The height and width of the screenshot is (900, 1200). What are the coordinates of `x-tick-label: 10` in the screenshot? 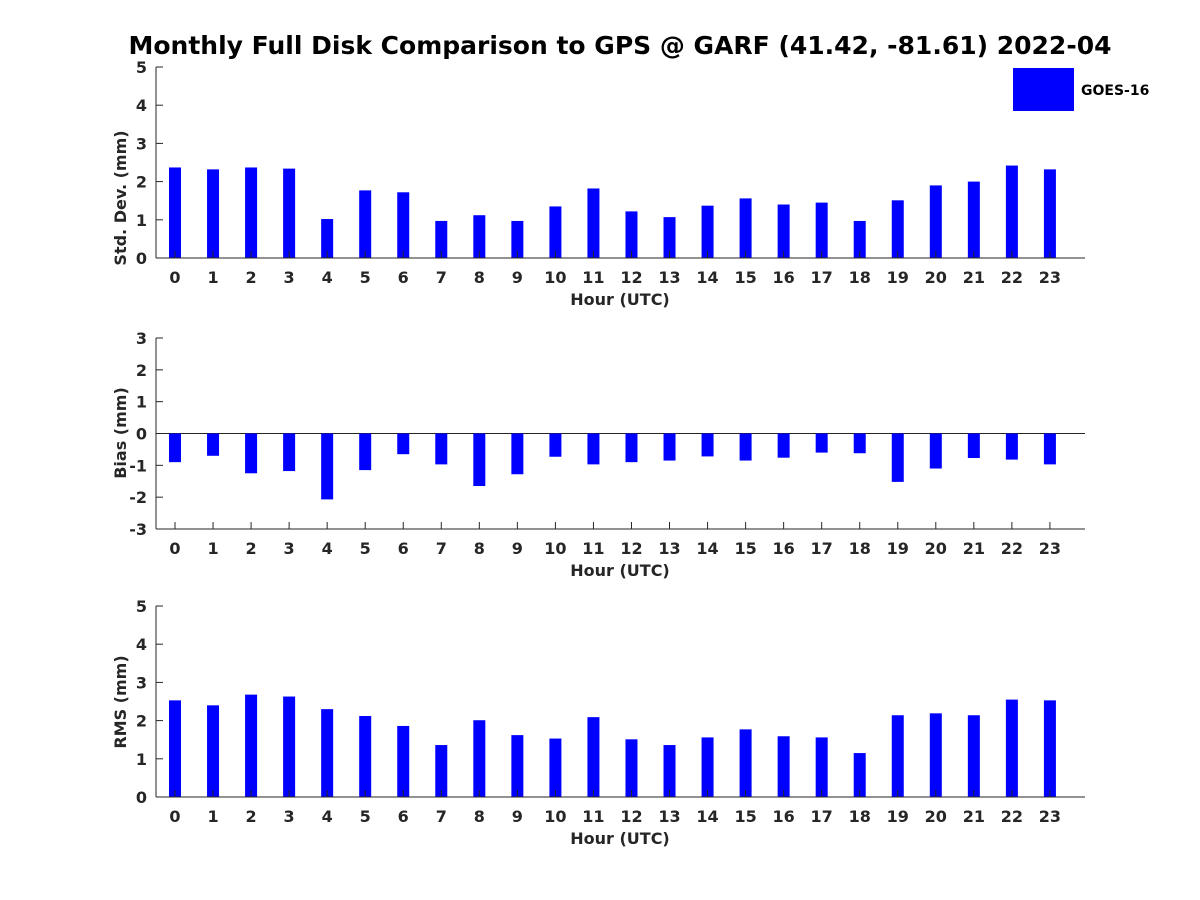 It's located at (555, 816).